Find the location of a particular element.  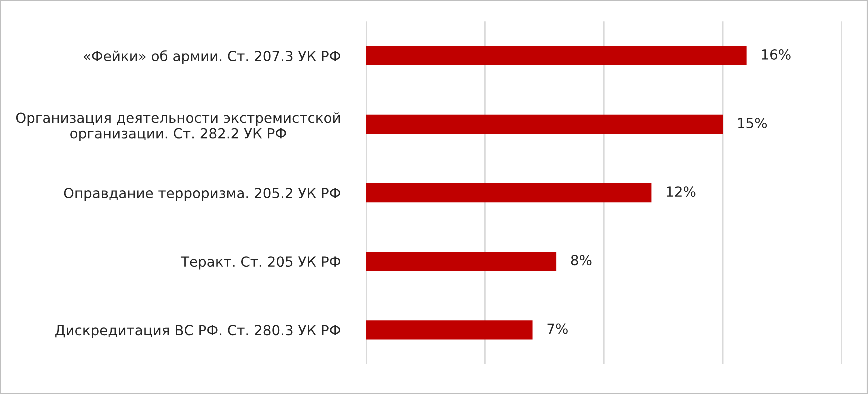

y-tick-label: Теракт. Ст. 205 УК РФ is located at coordinates (260, 263).